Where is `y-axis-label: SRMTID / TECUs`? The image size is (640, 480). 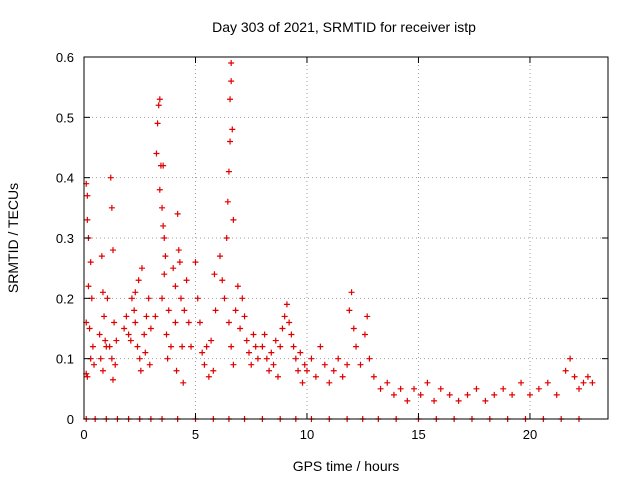
y-axis-label: SRMTID / TECUs is located at coordinates (13, 238).